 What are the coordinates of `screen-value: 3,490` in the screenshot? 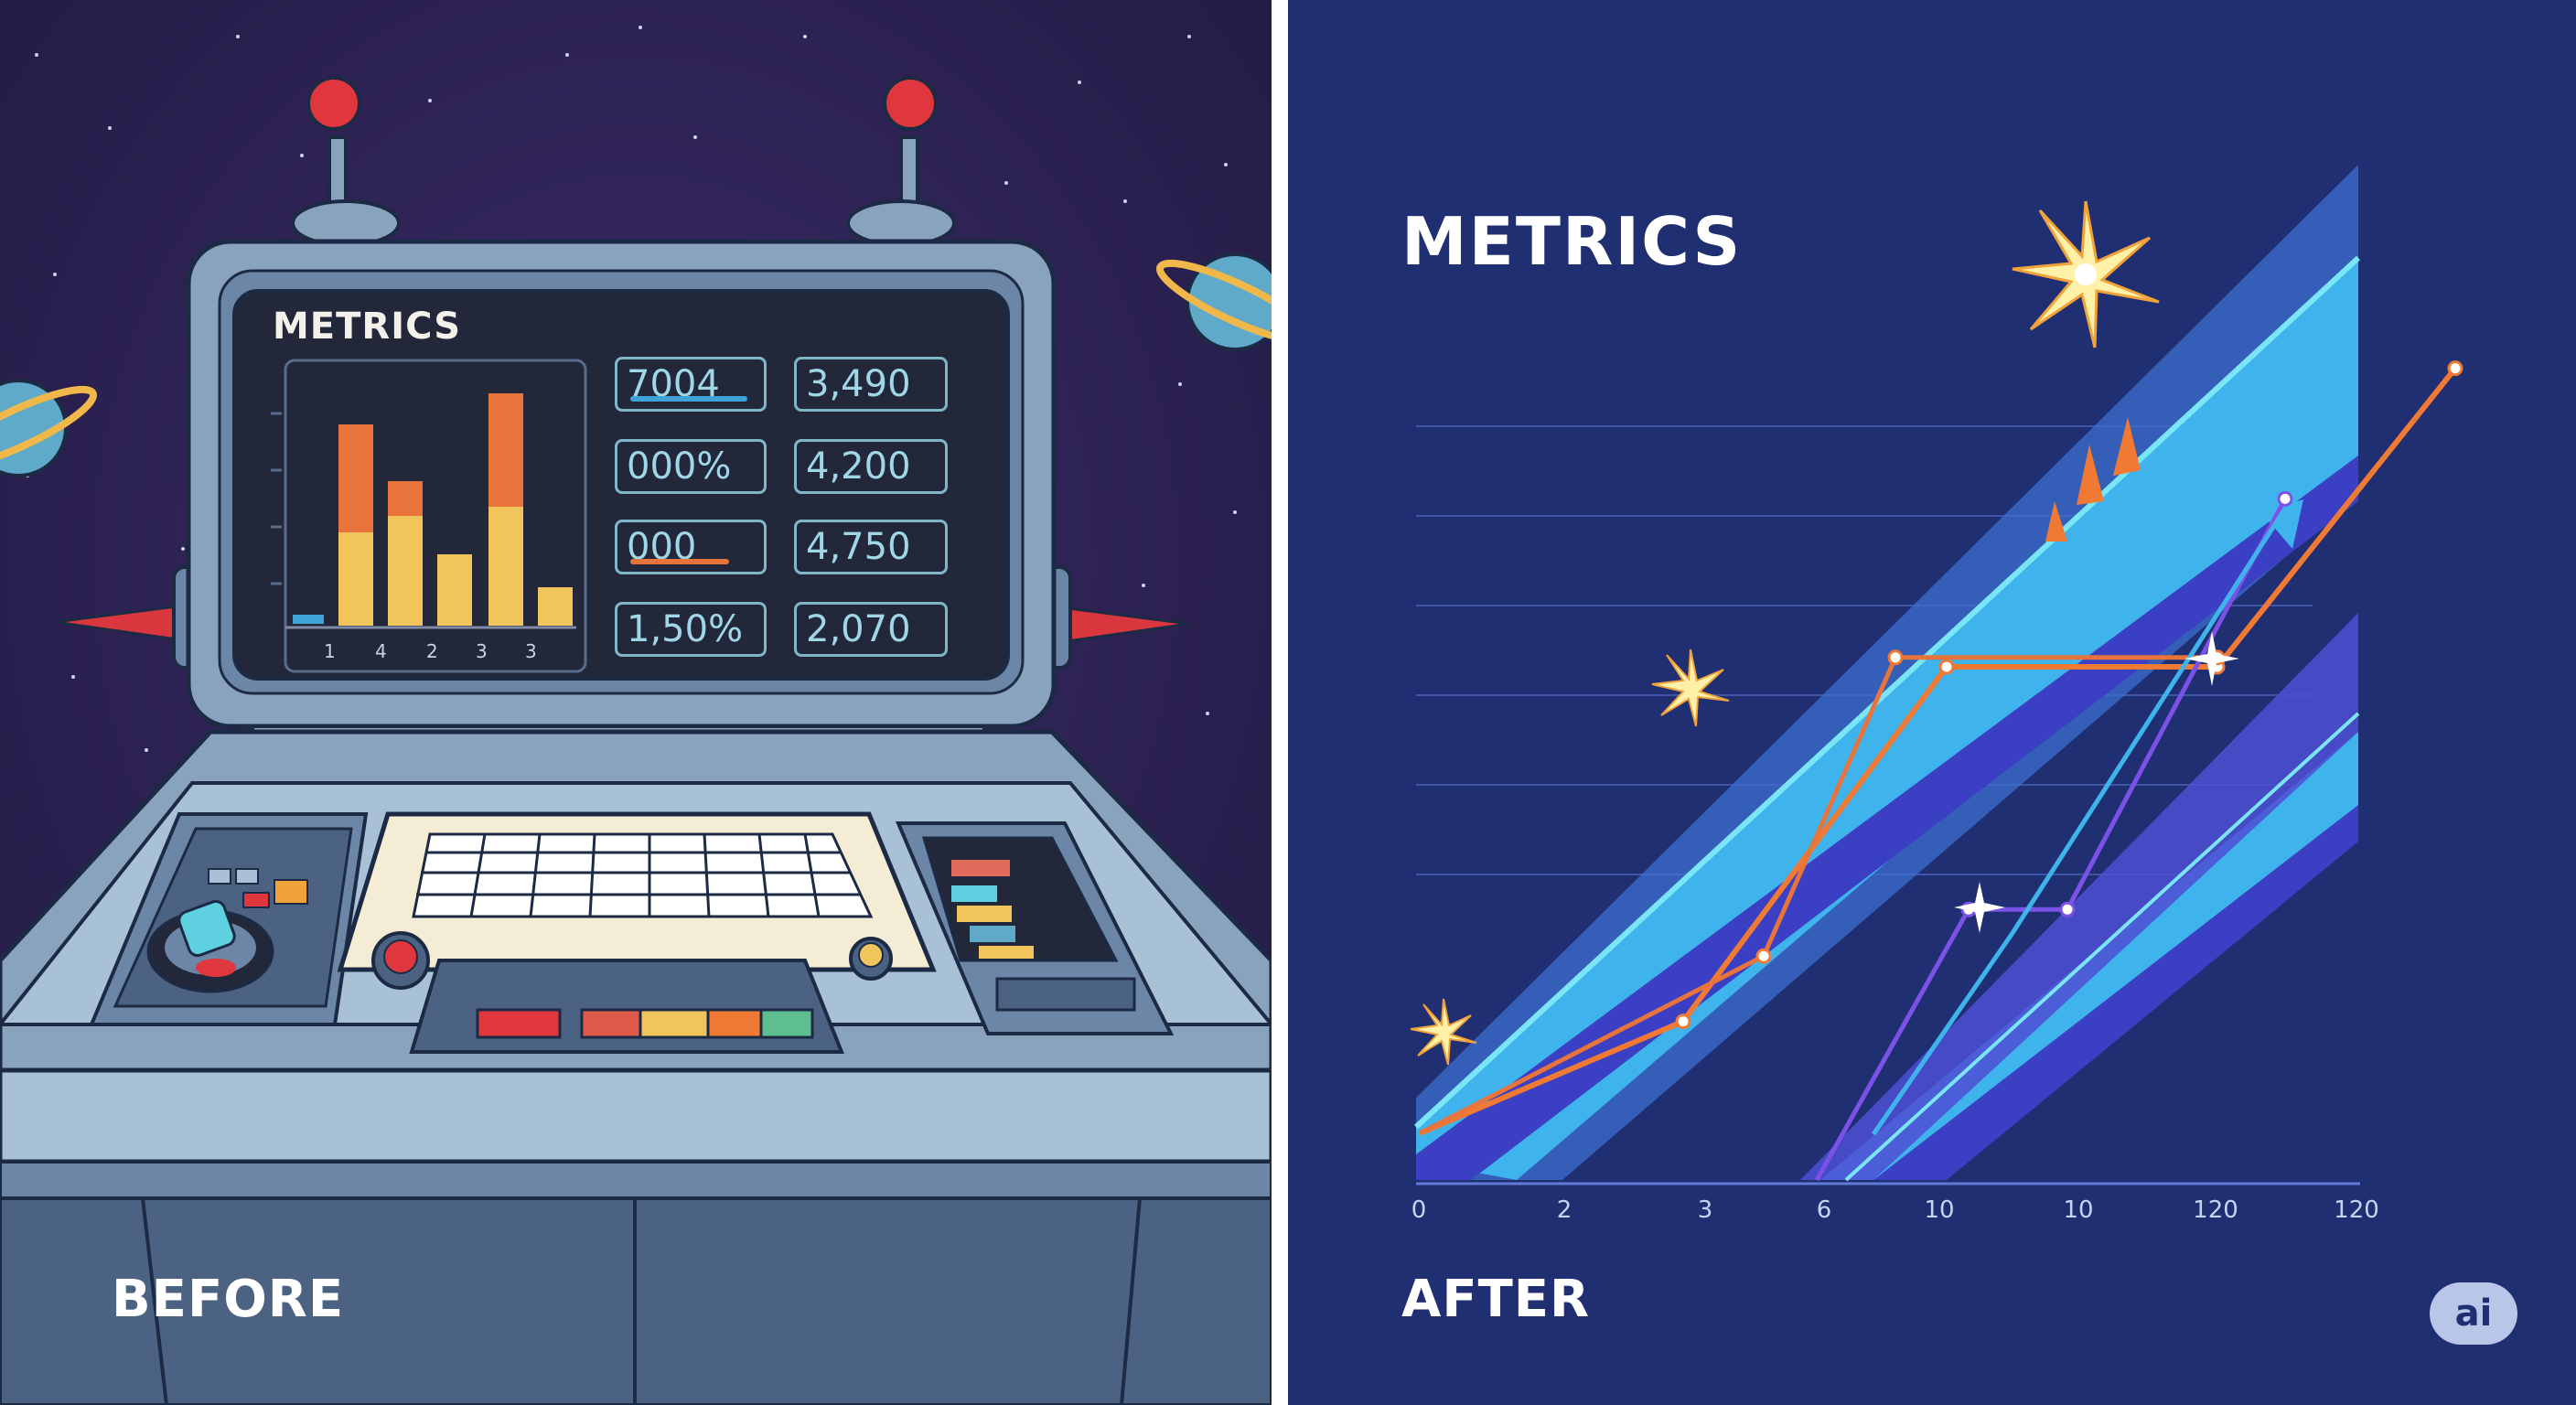 It's located at (859, 384).